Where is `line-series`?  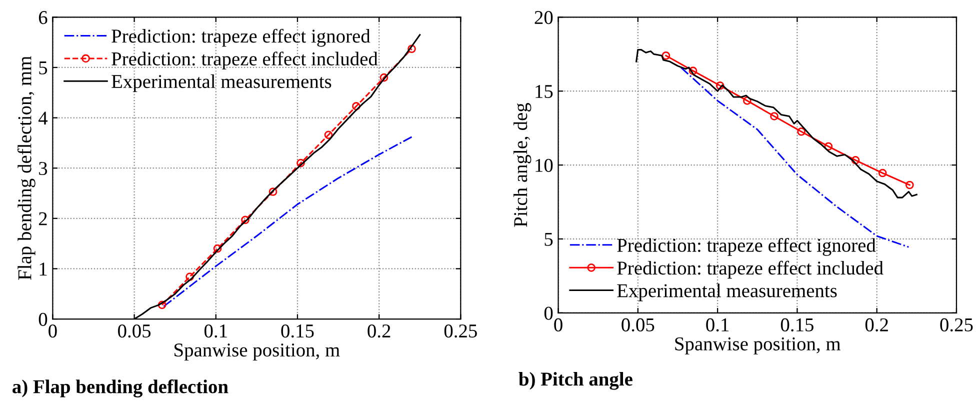
line-series is located at coordinates (777, 123).